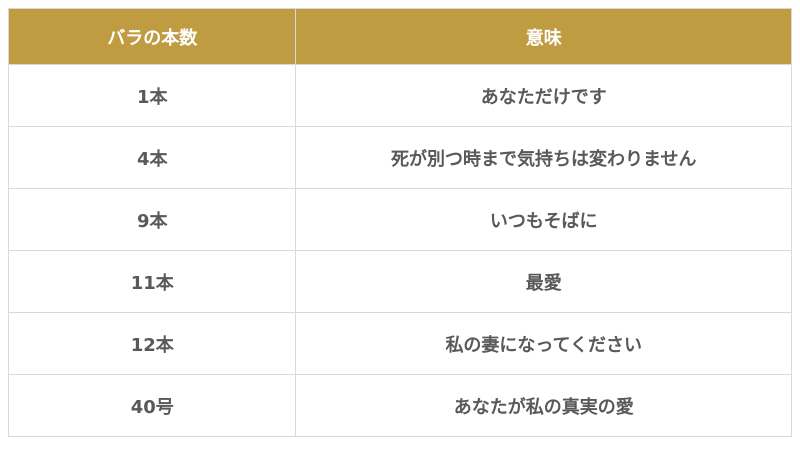 The height and width of the screenshot is (450, 800). I want to click on table-row: 40号 あなたが私の真実の愛, so click(399, 405).